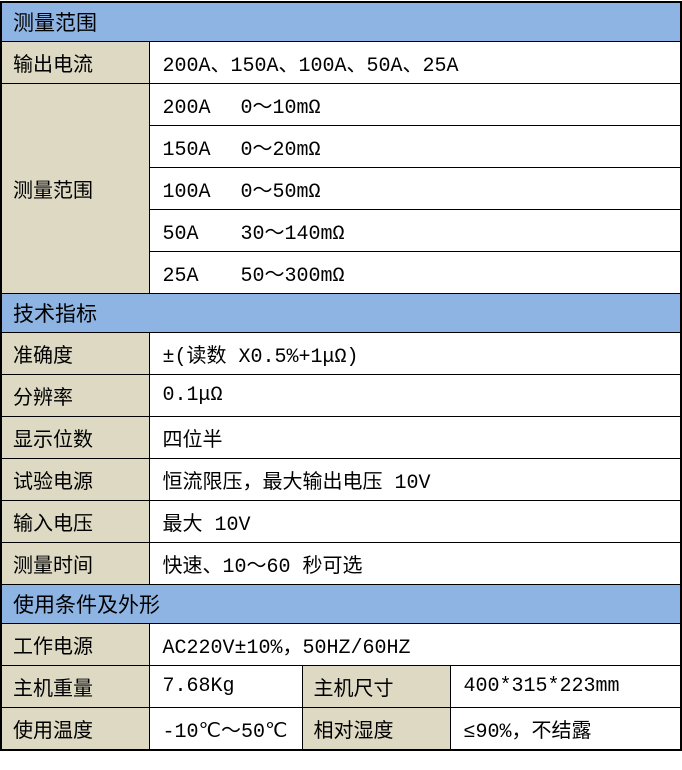  I want to click on row-display-digits: 显示位数 四位半, so click(341, 437).